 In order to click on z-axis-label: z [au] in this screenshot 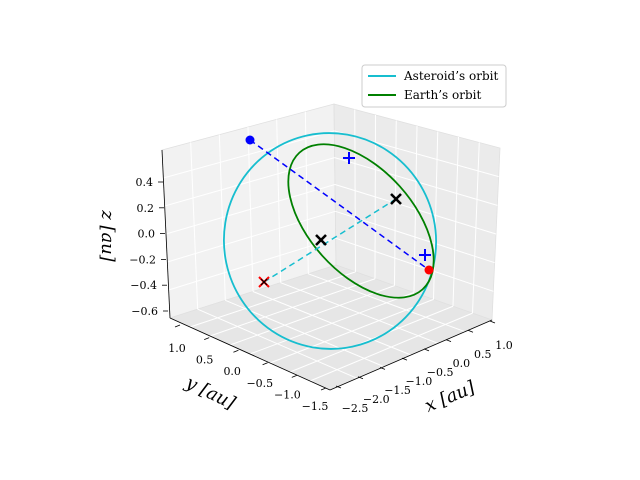, I will do `click(107, 236)`.